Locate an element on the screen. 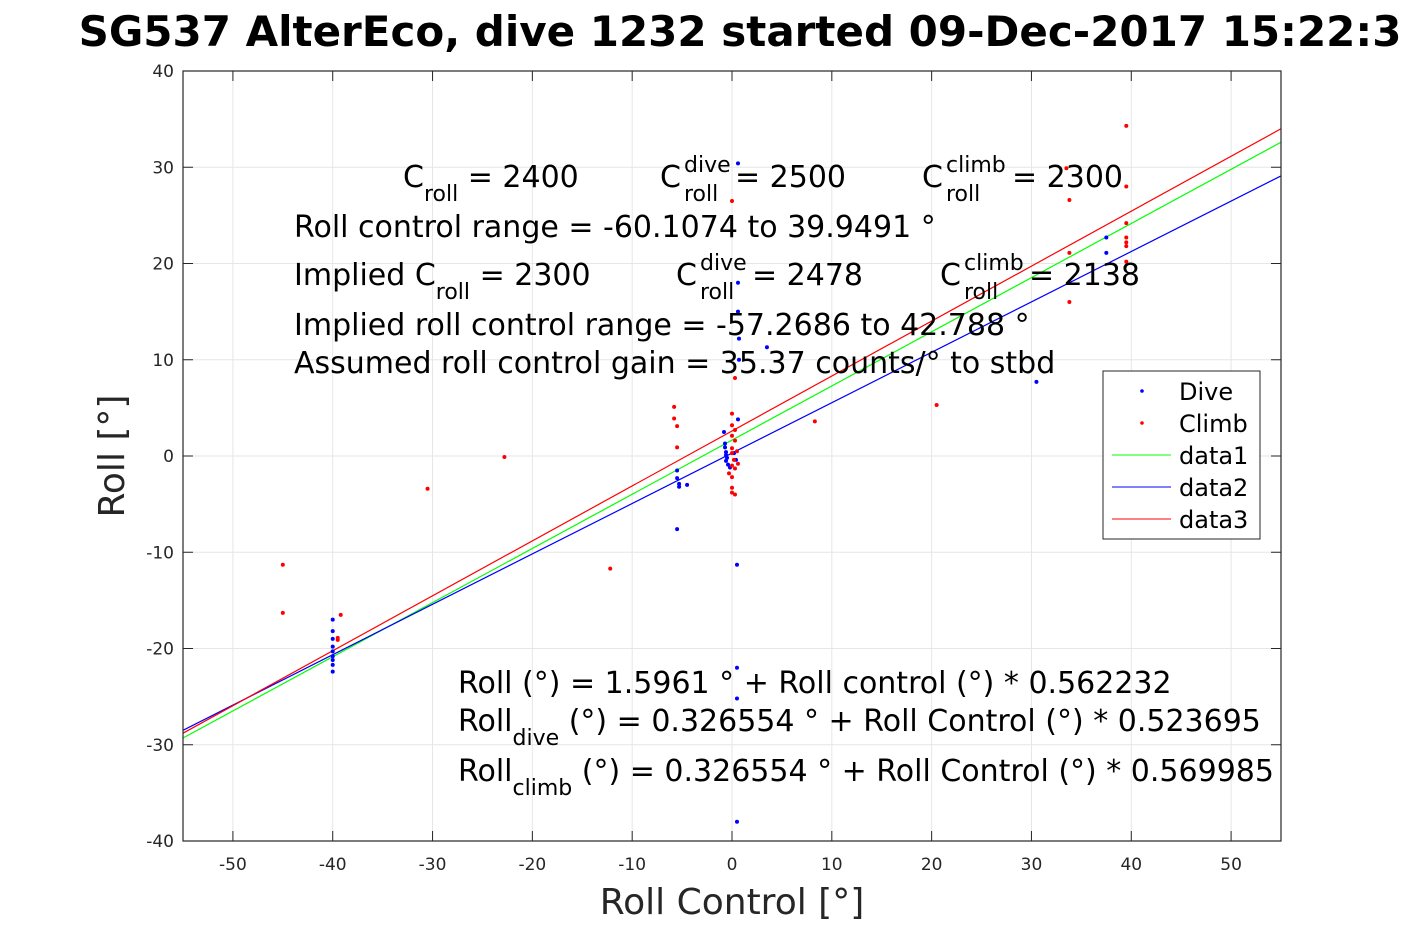  c-dive-value: = 2500 is located at coordinates (790, 177).